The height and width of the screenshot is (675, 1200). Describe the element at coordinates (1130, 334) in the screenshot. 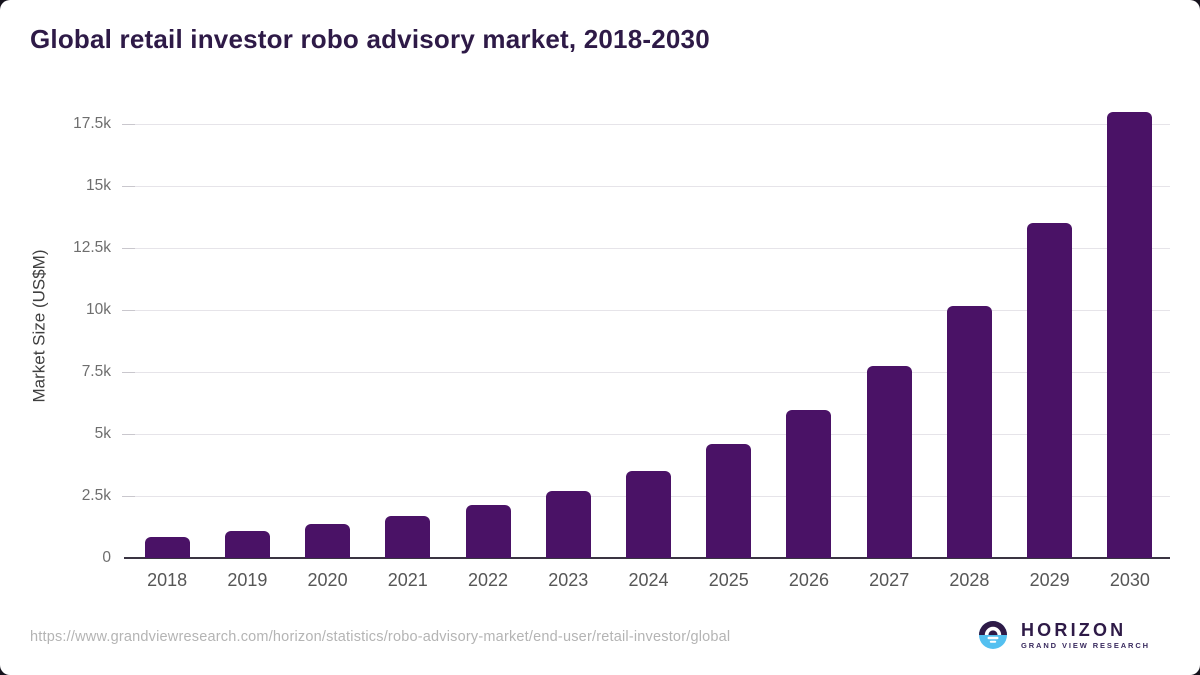

I see `bar-2030` at that location.